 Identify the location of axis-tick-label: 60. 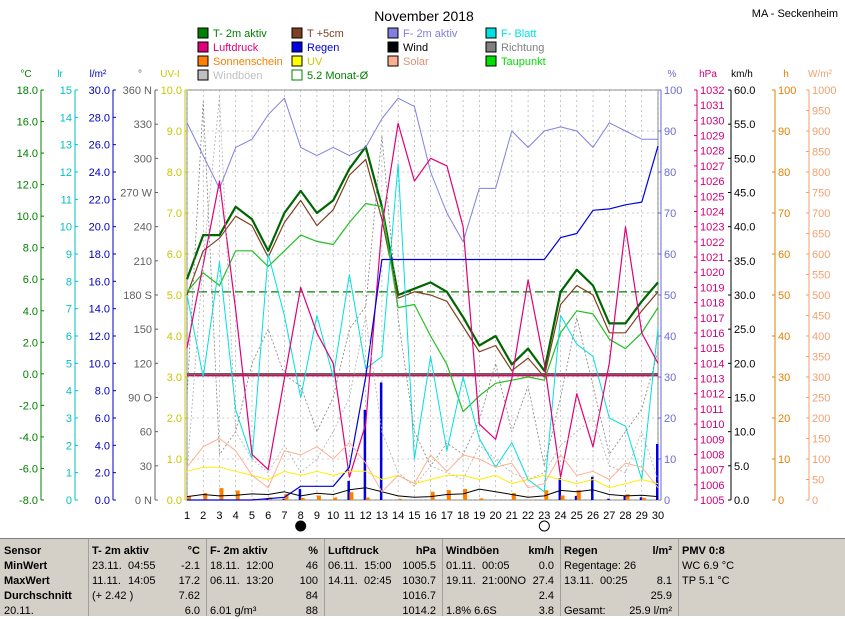
(146, 433).